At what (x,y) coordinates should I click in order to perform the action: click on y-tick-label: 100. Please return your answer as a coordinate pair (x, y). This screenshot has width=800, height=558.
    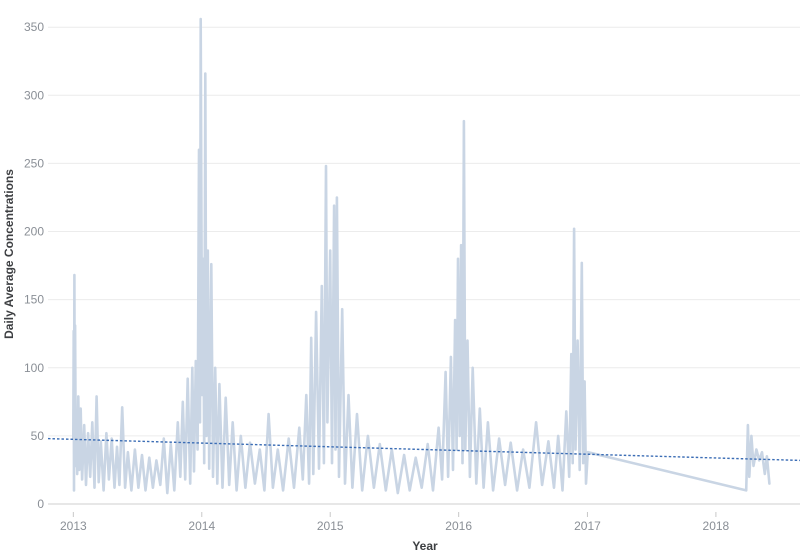
    Looking at the image, I should click on (34, 368).